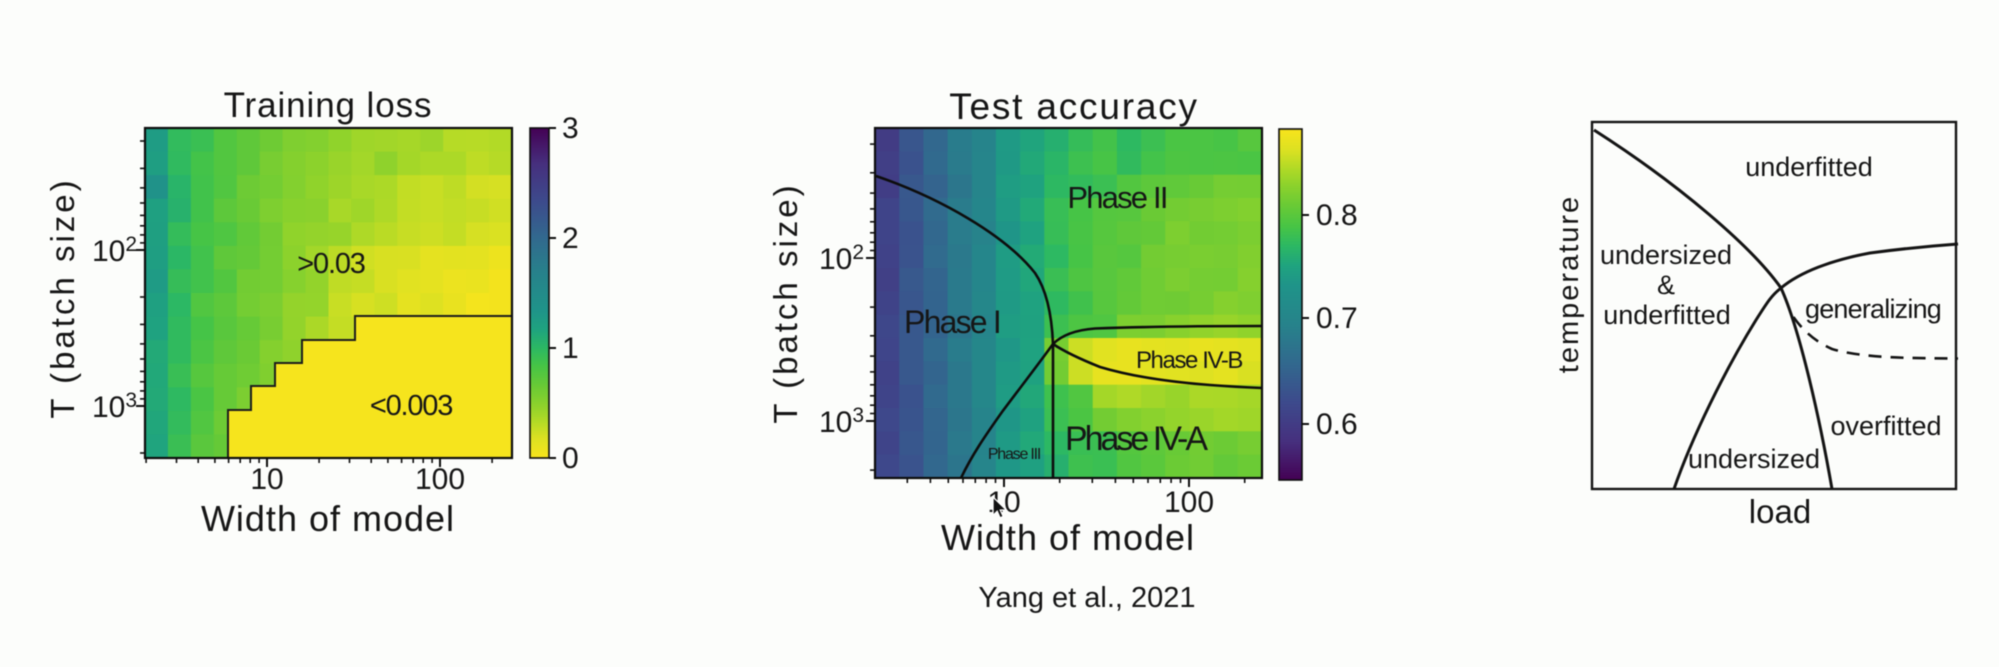 This screenshot has width=1999, height=667. What do you see at coordinates (411, 406) in the screenshot?
I see `svg-text: <0.003` at bounding box center [411, 406].